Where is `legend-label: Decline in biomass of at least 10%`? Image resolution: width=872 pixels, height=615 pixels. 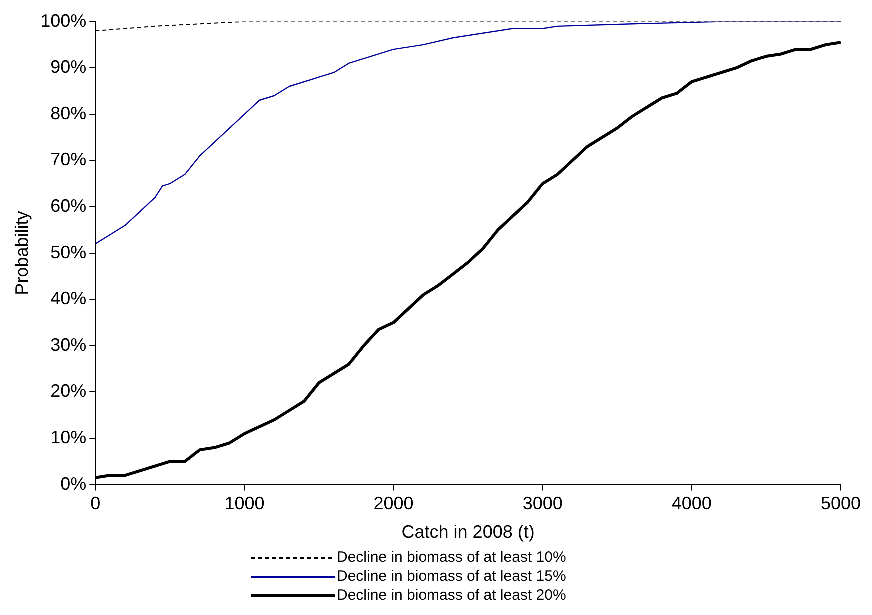 legend-label: Decline in biomass of at least 10% is located at coordinates (451, 557).